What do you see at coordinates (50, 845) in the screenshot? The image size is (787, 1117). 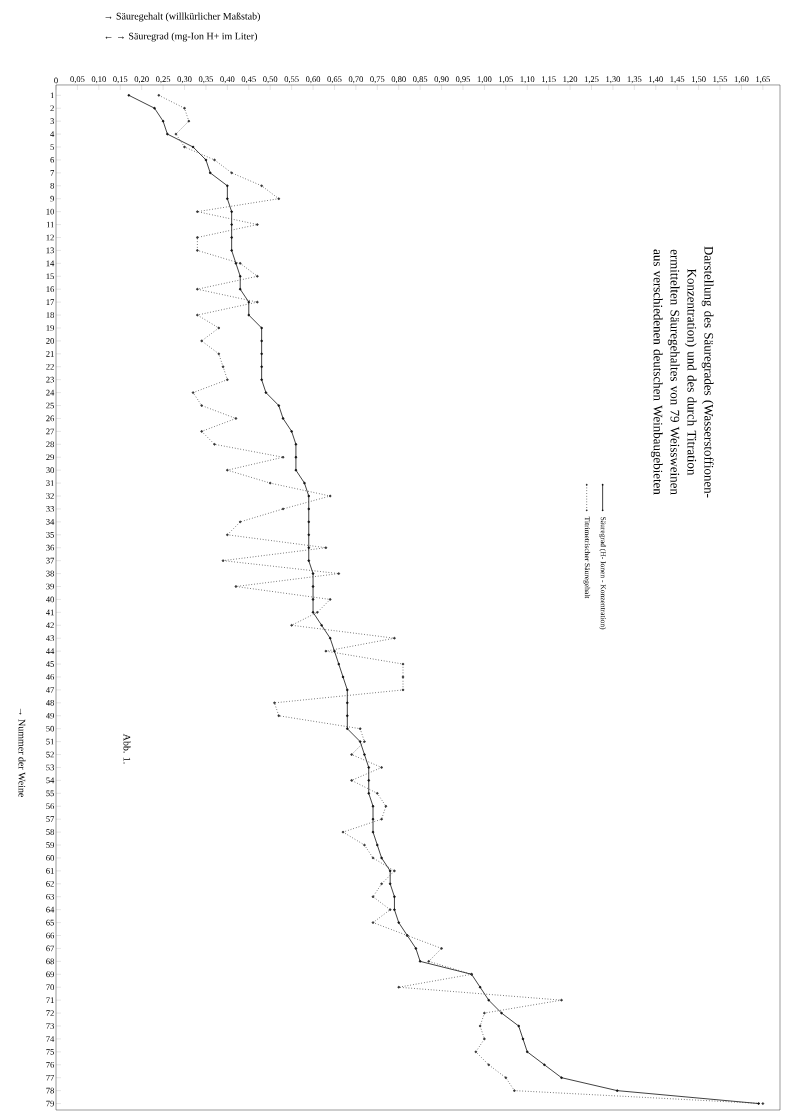 I see `y-tick-label: 59` at bounding box center [50, 845].